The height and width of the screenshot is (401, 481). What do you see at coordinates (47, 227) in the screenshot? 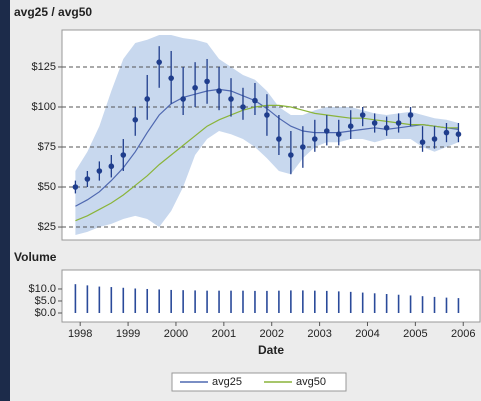
I see `y-tick-label: $25` at bounding box center [47, 227].